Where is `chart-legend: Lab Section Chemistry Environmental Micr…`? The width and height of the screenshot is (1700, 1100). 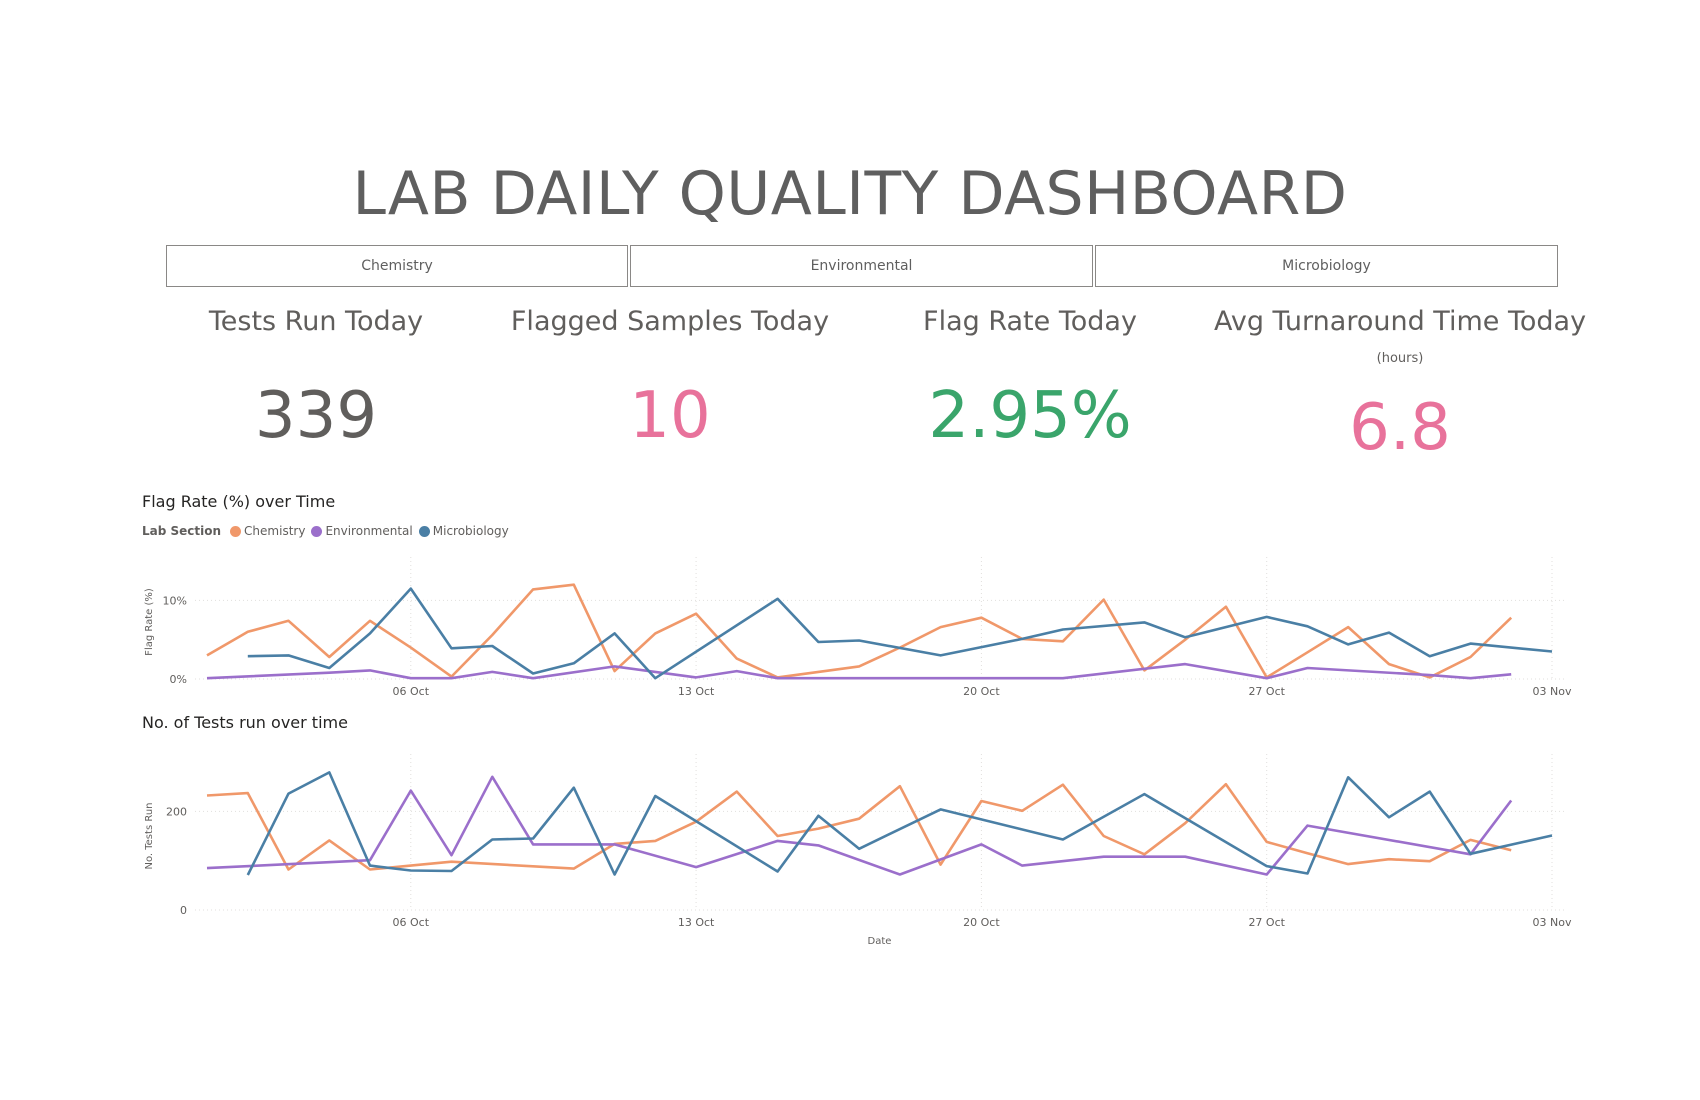 chart-legend: Lab Section Chemistry Environmental Micr… is located at coordinates (328, 531).